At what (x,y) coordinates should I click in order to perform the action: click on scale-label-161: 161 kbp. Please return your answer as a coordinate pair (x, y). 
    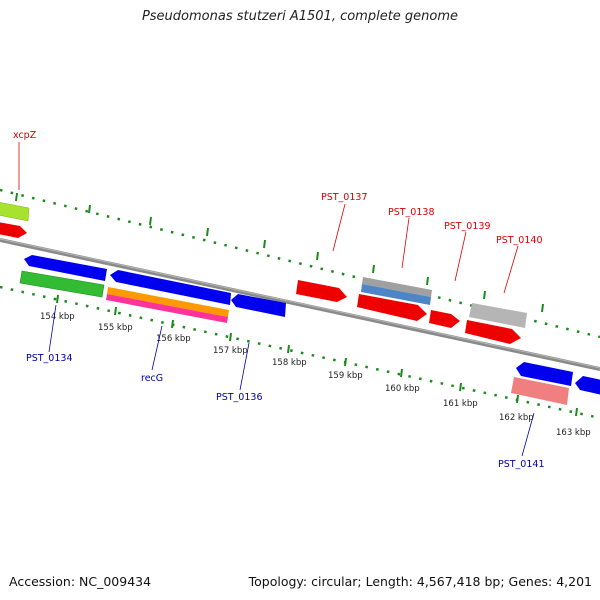
    Looking at the image, I should click on (460, 404).